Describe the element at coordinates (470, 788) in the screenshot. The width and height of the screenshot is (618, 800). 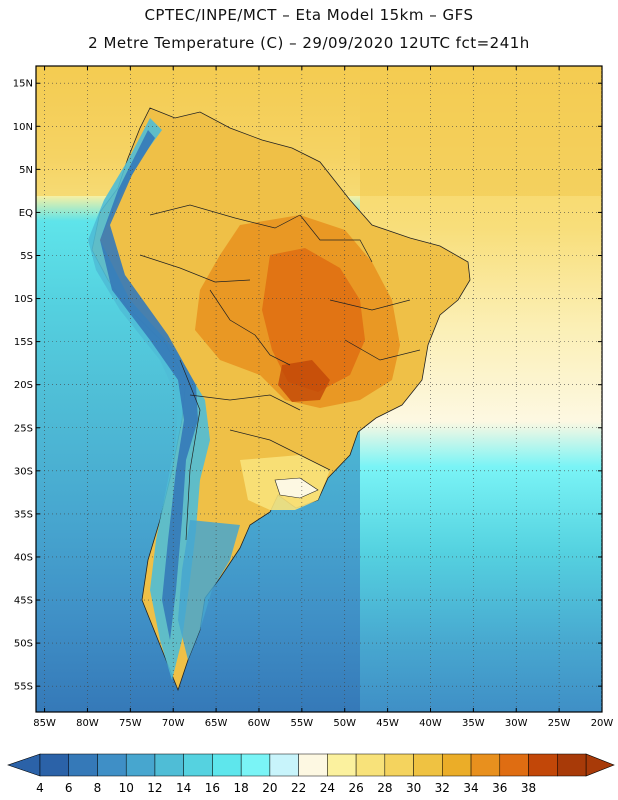
I see `colorbar-label: 34` at that location.